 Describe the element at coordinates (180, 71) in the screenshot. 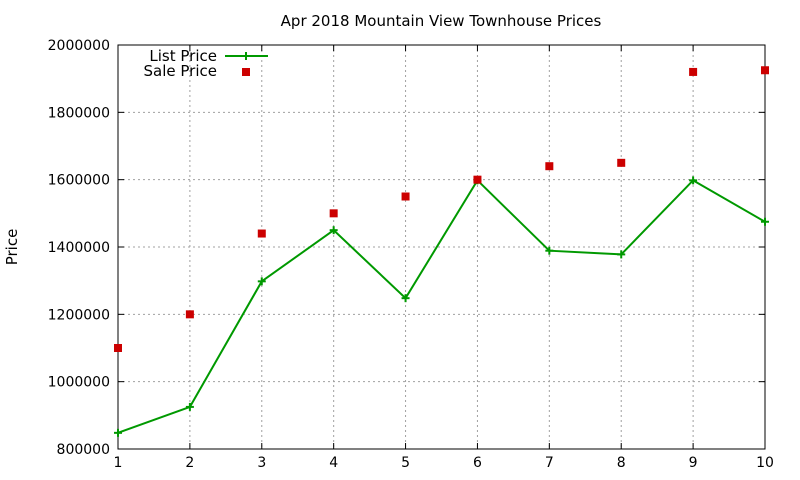

I see `legend-label-sale-price: Sale Price` at that location.